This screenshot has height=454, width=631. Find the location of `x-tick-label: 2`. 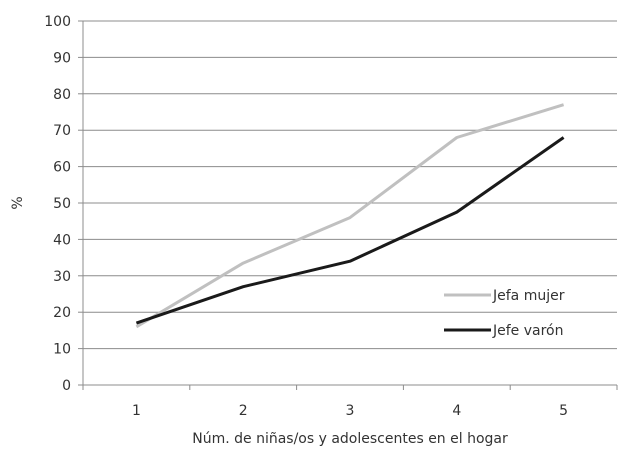

x-tick-label: 2 is located at coordinates (243, 411).